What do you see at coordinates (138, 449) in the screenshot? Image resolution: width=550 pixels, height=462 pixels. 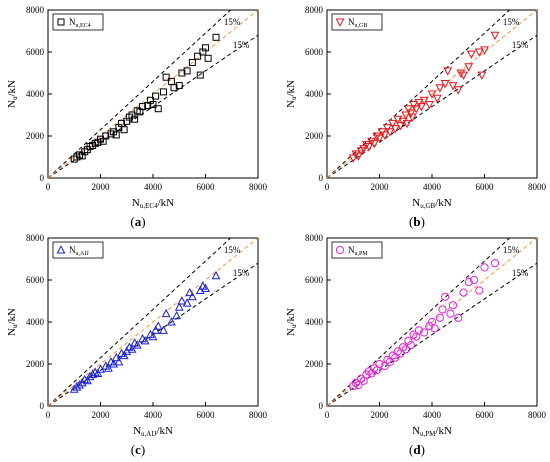 I see `panel-caption: (c)` at bounding box center [138, 449].